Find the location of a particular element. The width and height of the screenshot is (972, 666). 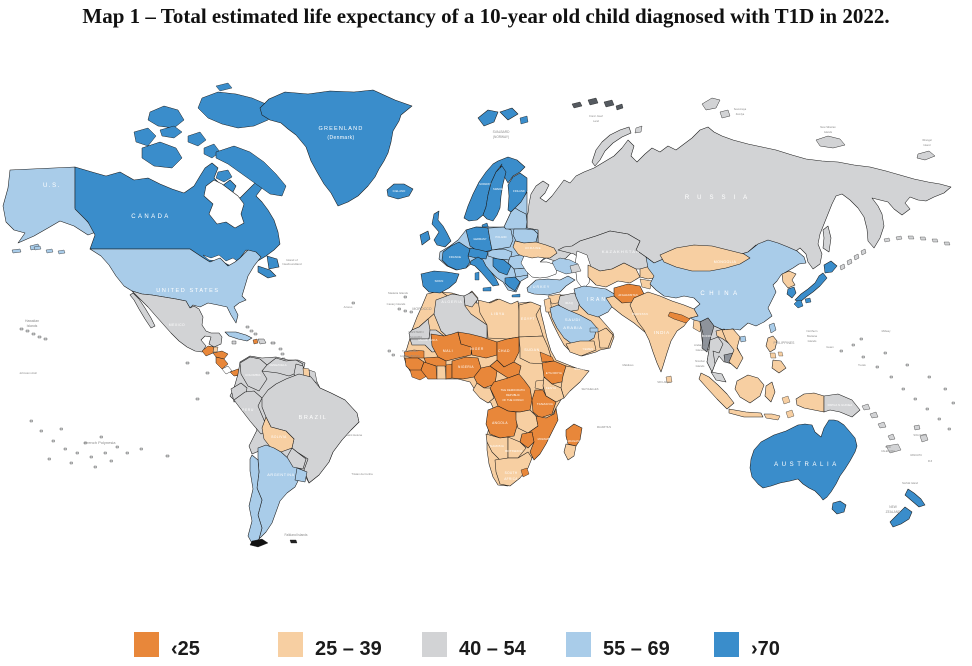

svg-text: BURMA is located at coordinates (707, 336).